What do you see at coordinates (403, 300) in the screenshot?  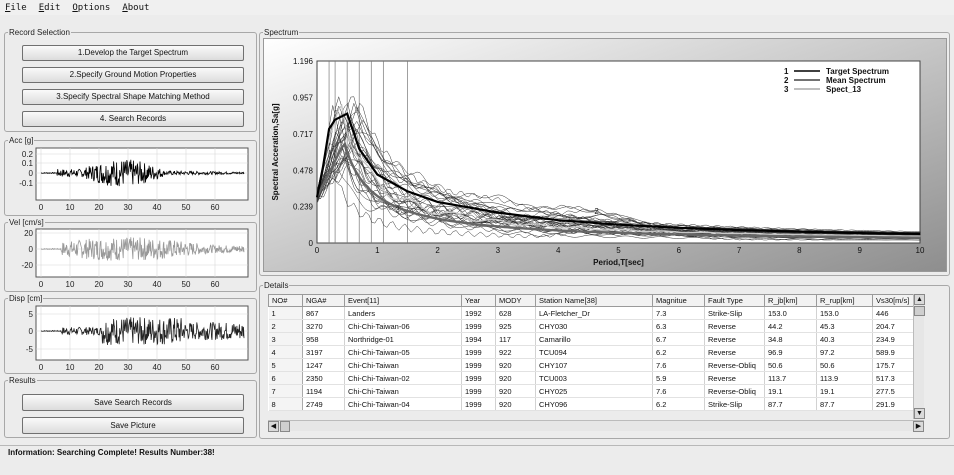 I see `column-header: Event[11]` at bounding box center [403, 300].